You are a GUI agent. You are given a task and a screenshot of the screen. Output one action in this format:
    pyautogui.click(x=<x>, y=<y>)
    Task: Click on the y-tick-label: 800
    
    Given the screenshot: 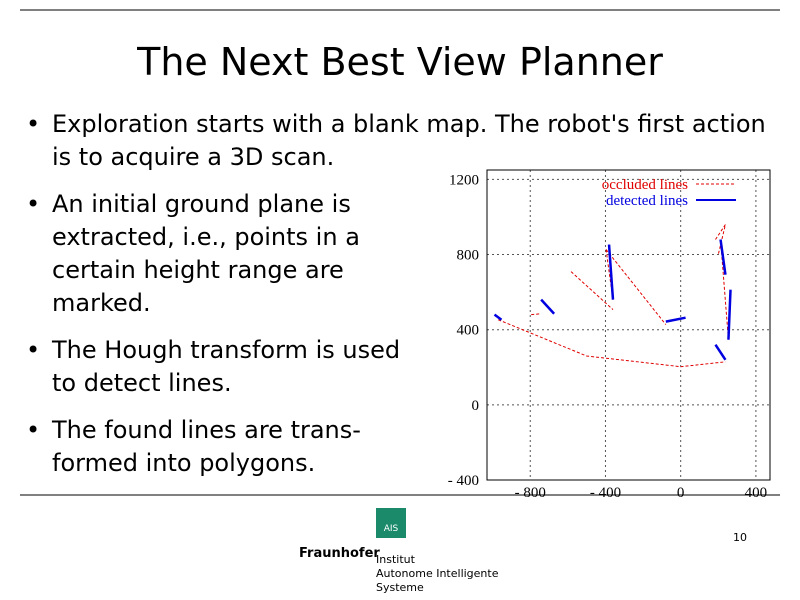 What is the action you would take?
    pyautogui.click(x=468, y=256)
    